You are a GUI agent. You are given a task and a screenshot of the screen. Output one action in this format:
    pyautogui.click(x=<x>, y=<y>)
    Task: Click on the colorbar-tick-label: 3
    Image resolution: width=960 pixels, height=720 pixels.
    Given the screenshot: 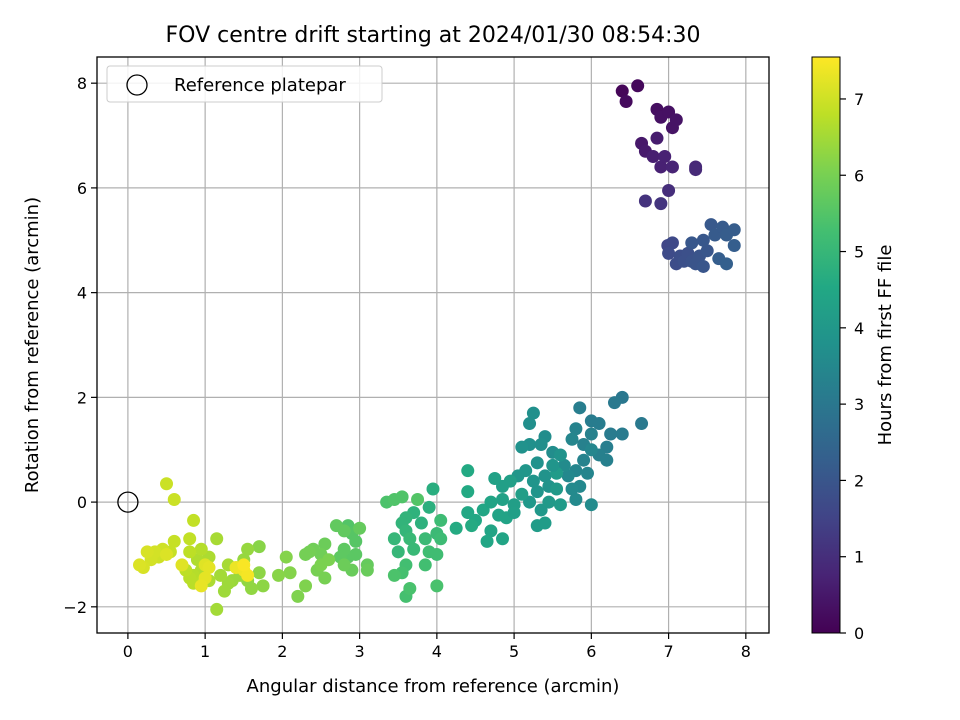 What is the action you would take?
    pyautogui.click(x=859, y=404)
    